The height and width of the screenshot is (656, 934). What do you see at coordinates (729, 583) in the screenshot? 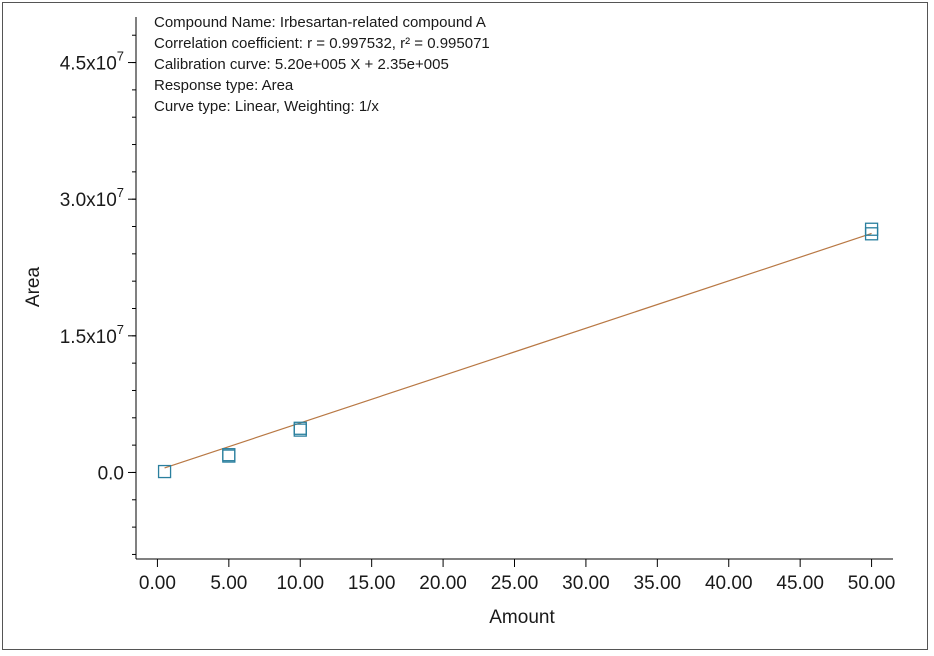
I see `x-tick-label: 40.00` at bounding box center [729, 583].